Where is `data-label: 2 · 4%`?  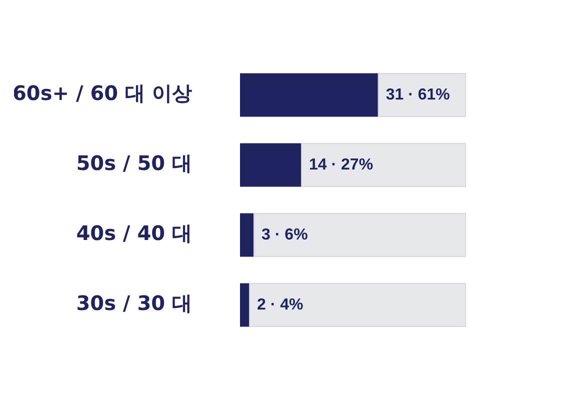
data-label: 2 · 4% is located at coordinates (280, 305).